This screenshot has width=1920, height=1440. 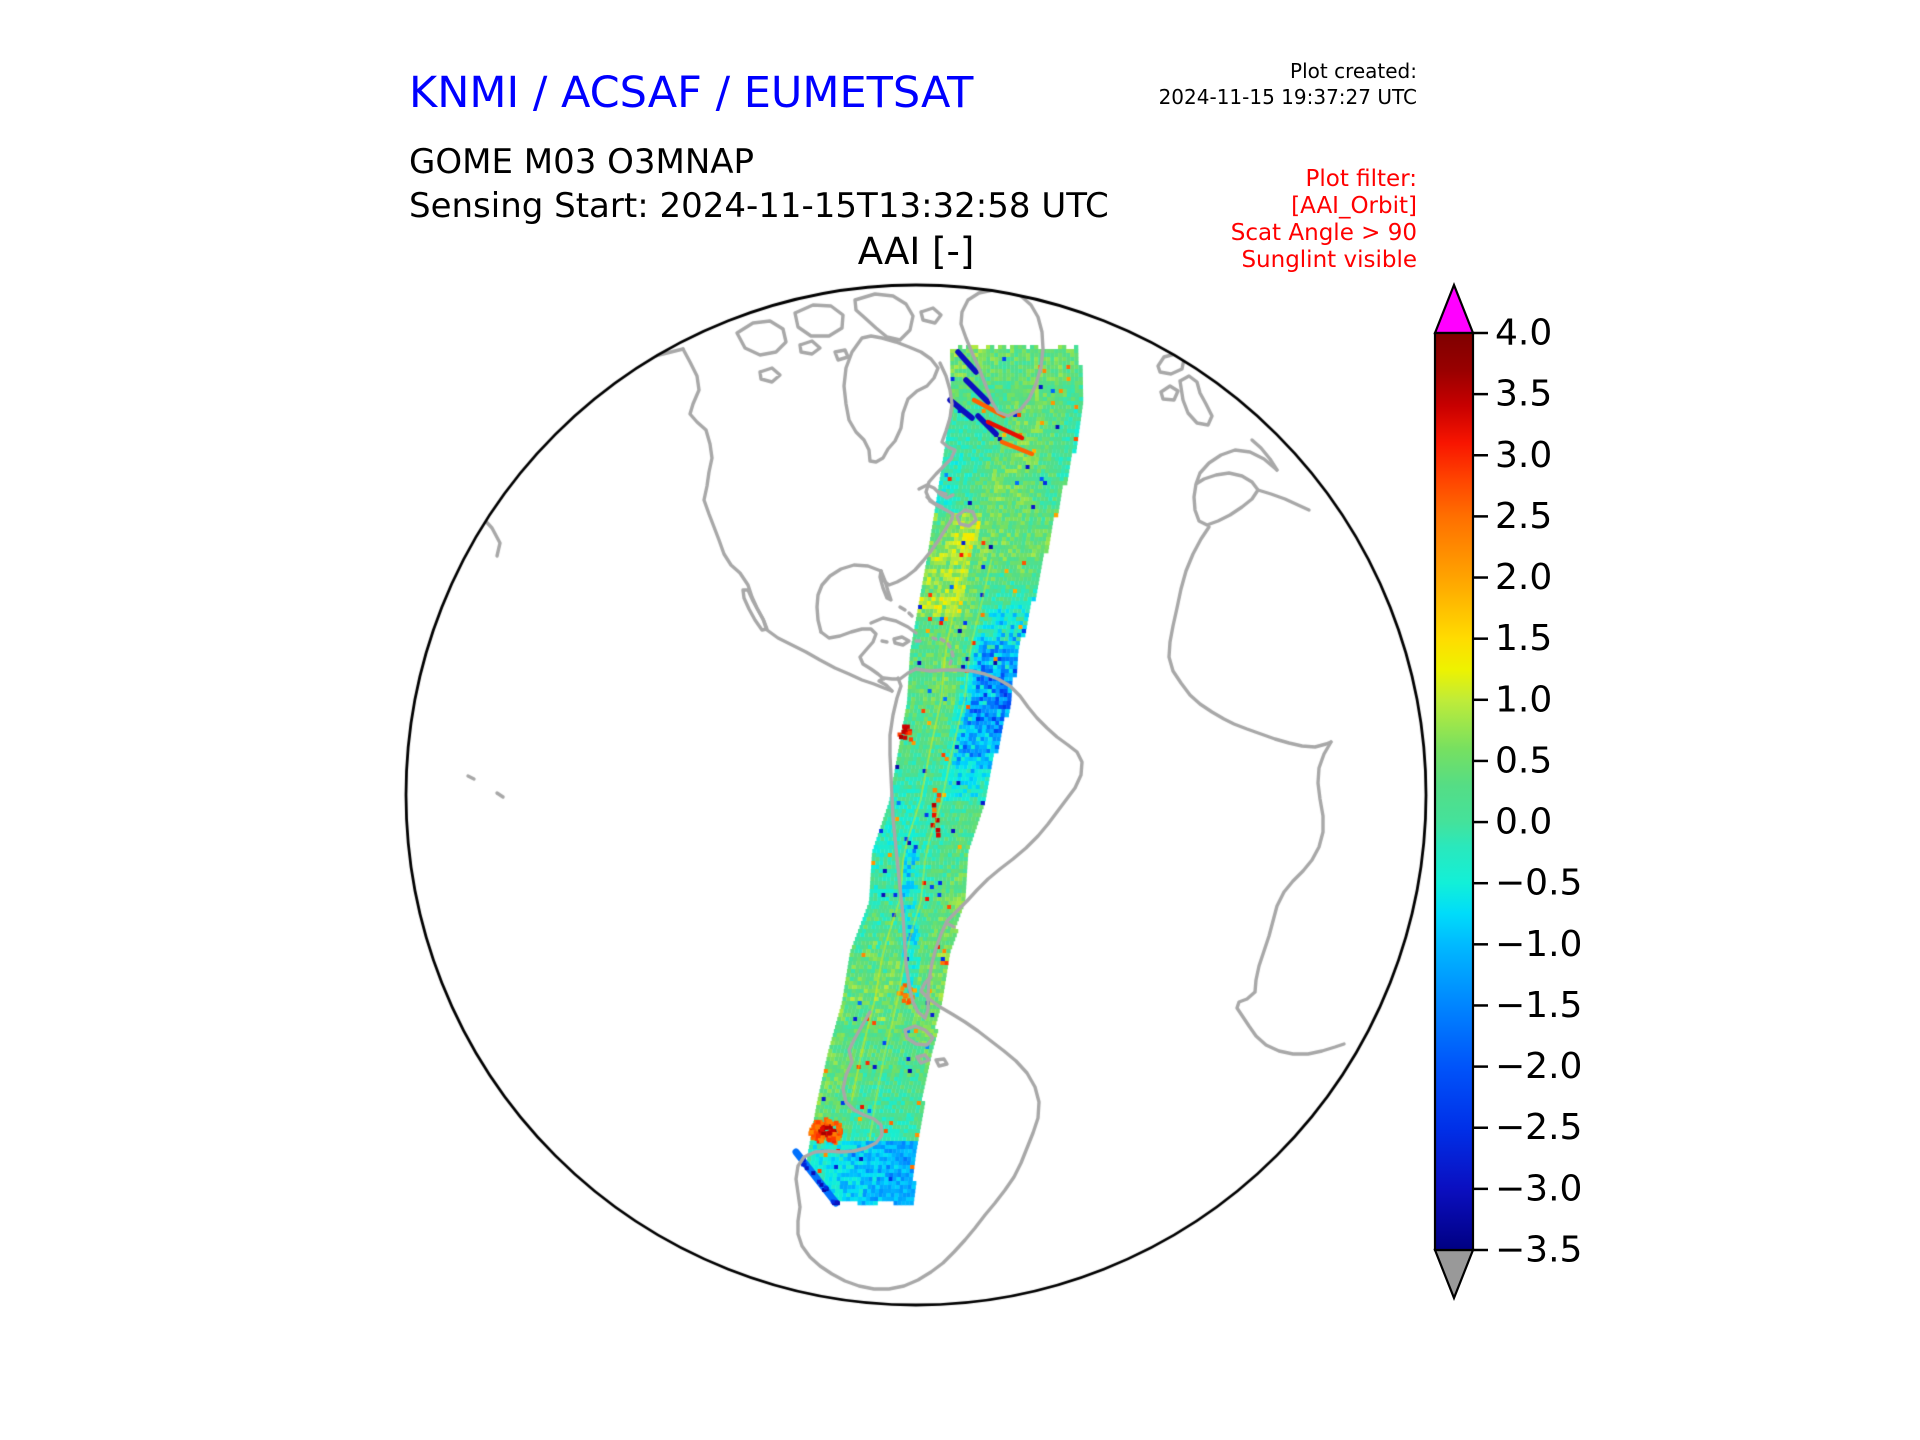 What do you see at coordinates (1538, 1066) in the screenshot?
I see `colorbar-tick-label: −2.0` at bounding box center [1538, 1066].